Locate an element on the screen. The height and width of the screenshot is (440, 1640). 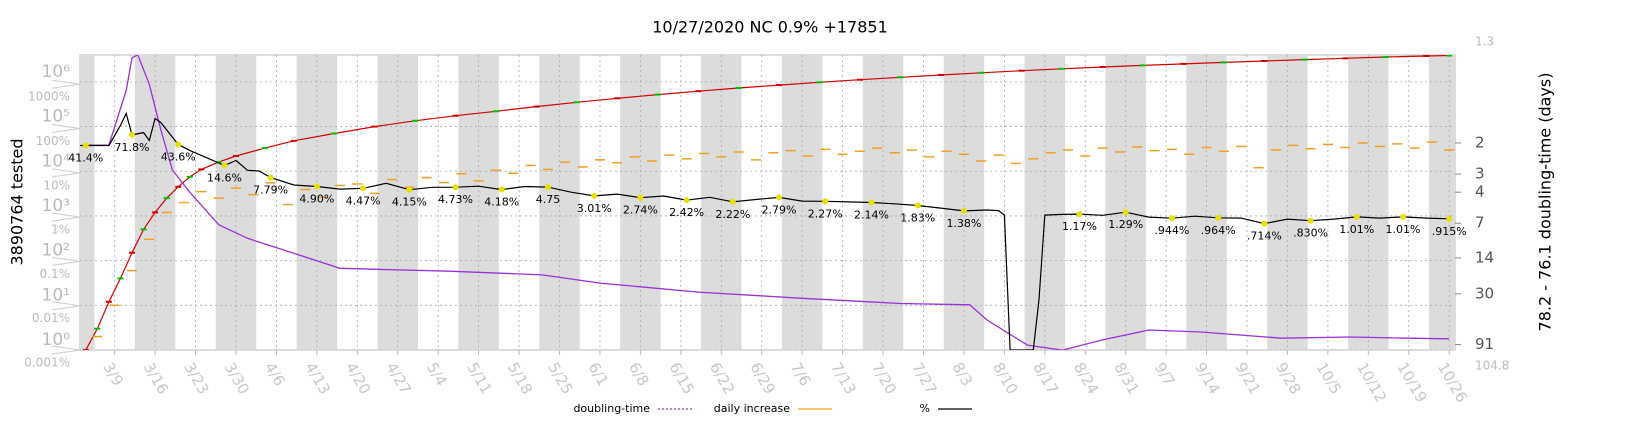
x-tick-label: 8/10 is located at coordinates (1005, 378).